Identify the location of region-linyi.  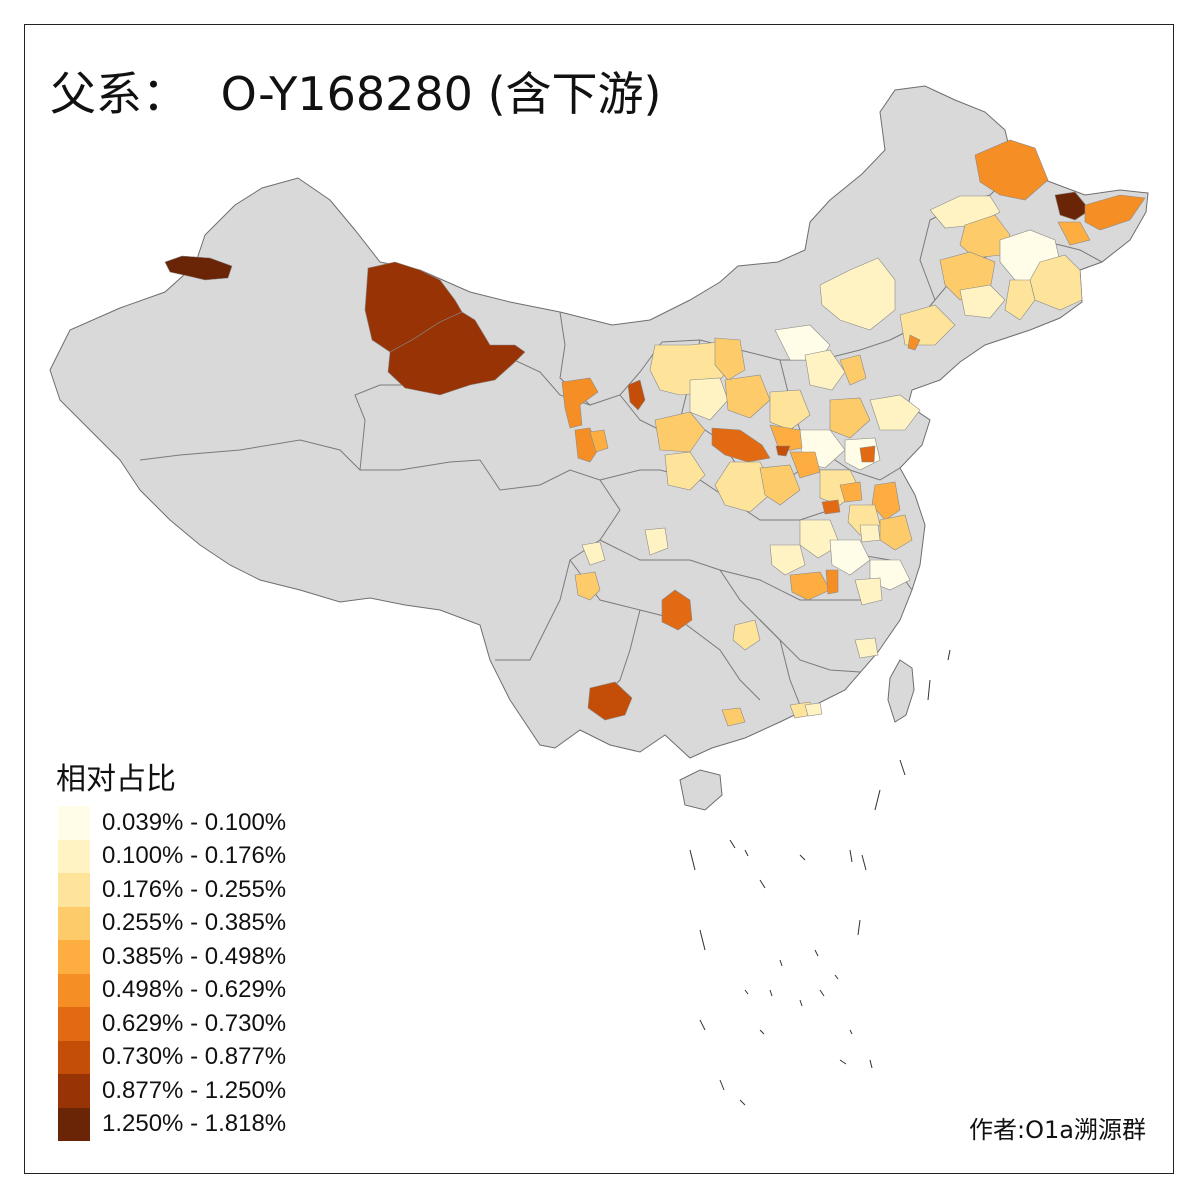
(867, 454).